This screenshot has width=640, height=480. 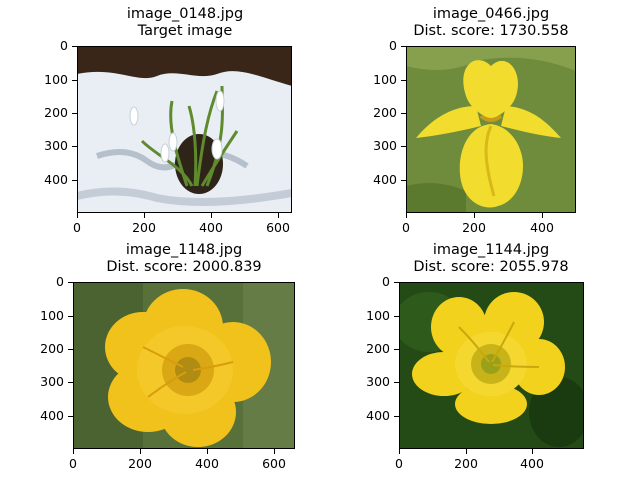 I want to click on panel-3-subtitle: Dist. score: 2000.839, so click(x=184, y=267).